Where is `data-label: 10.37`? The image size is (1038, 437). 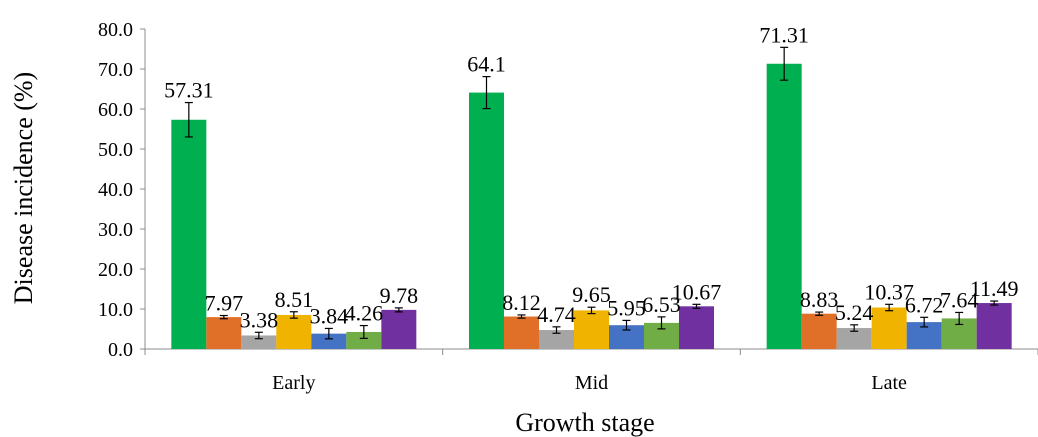
data-label: 10.37 is located at coordinates (889, 291).